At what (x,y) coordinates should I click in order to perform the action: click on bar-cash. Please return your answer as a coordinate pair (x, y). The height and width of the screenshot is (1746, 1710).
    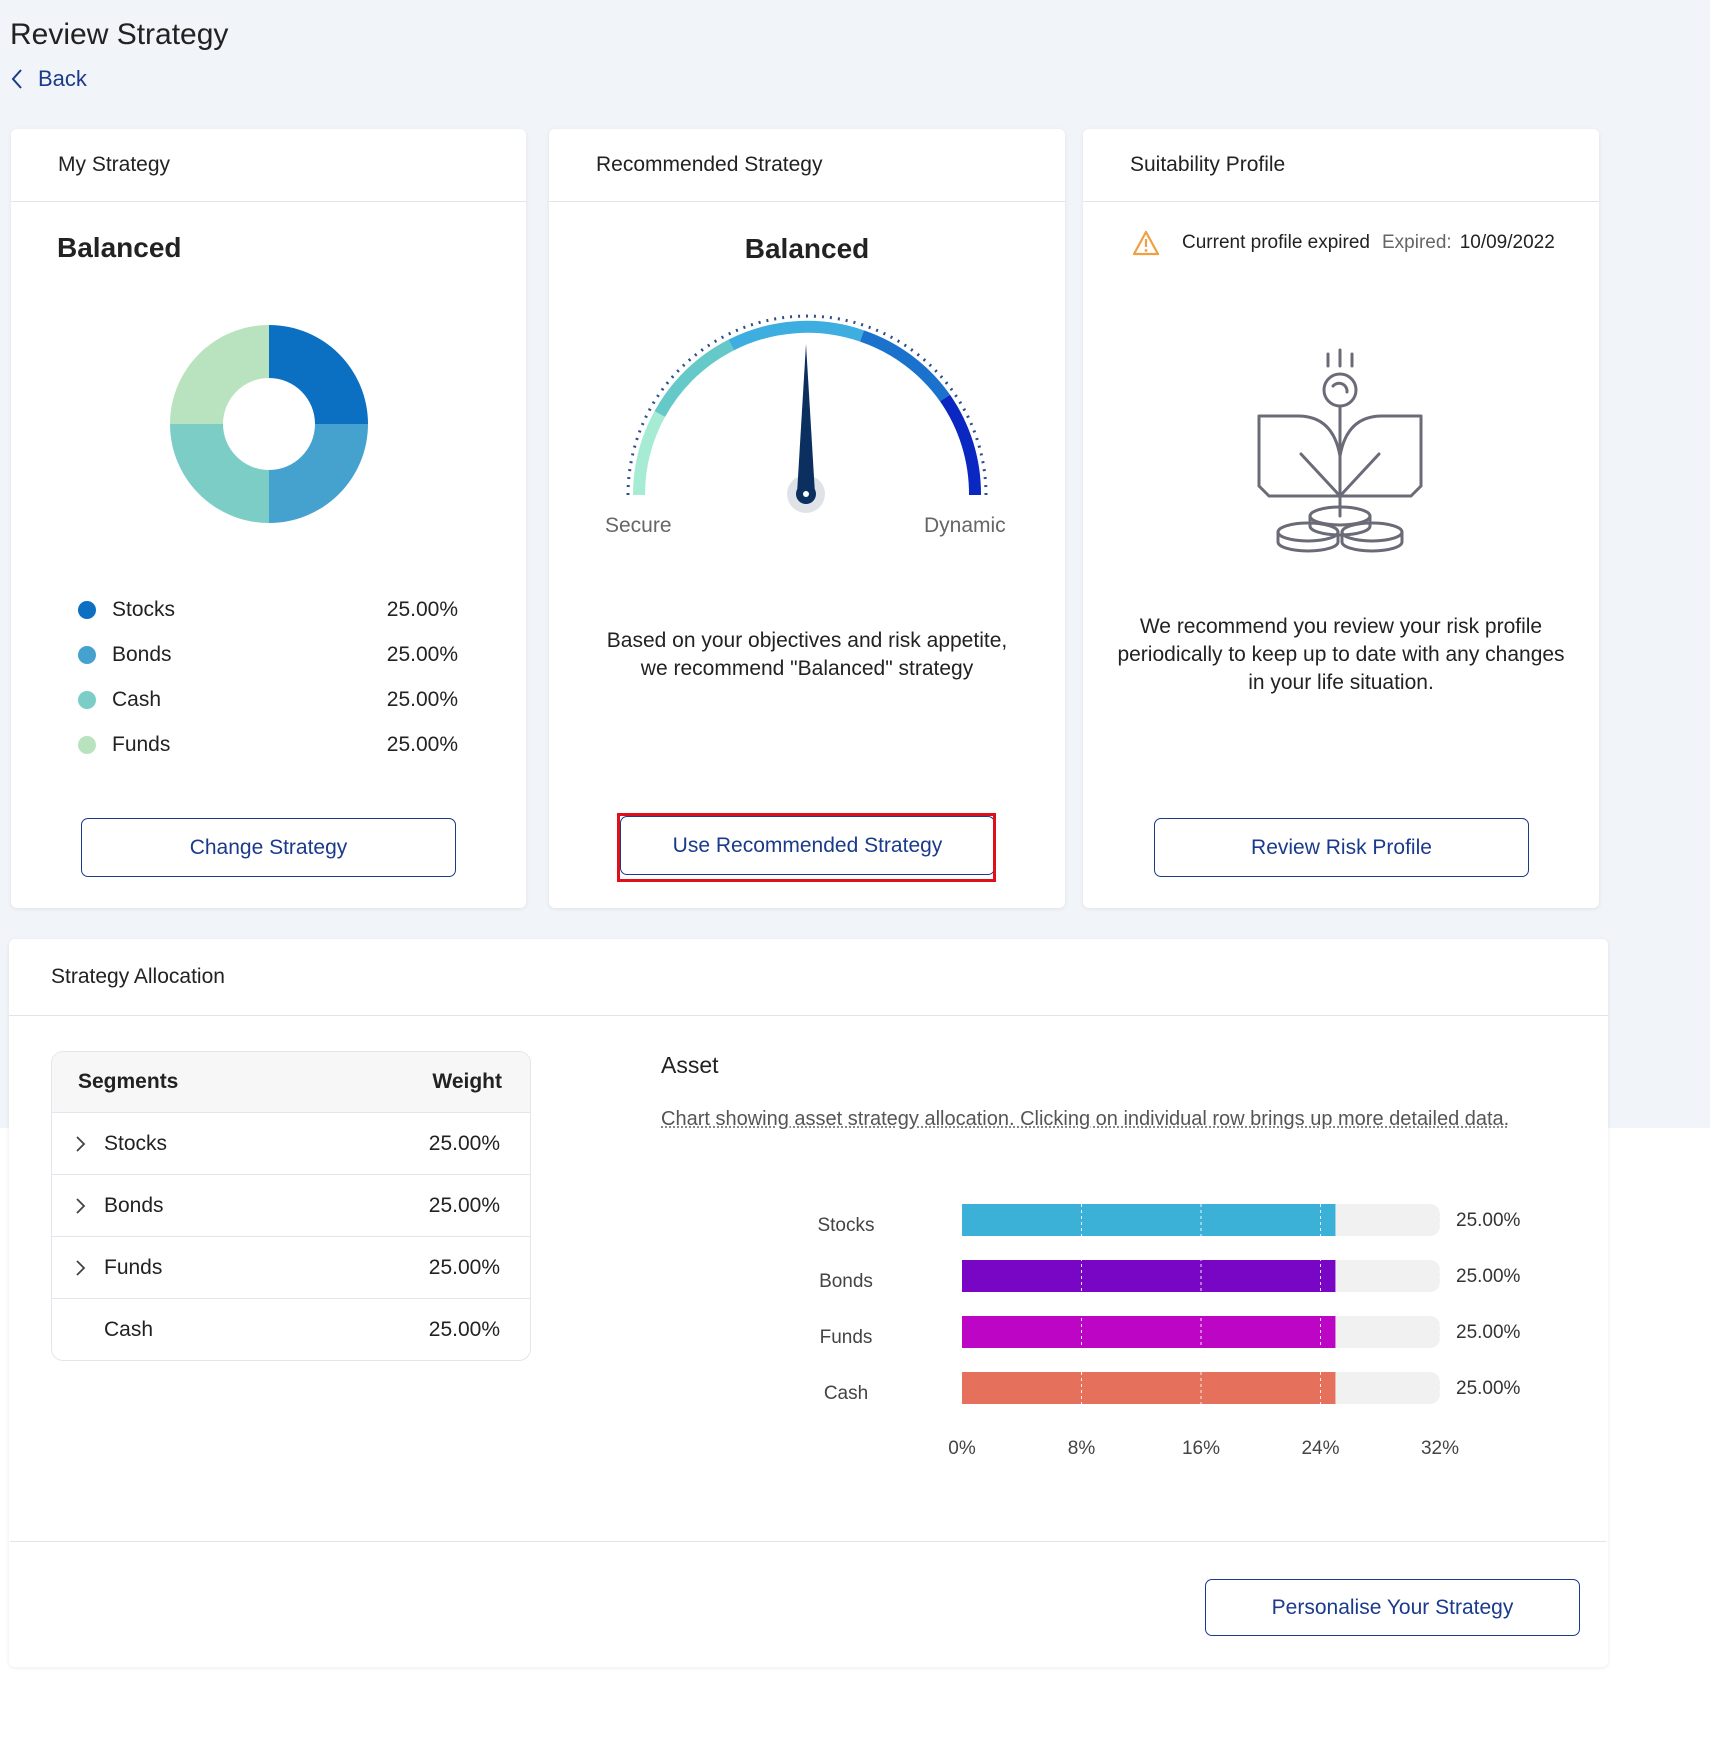
    Looking at the image, I should click on (1149, 1388).